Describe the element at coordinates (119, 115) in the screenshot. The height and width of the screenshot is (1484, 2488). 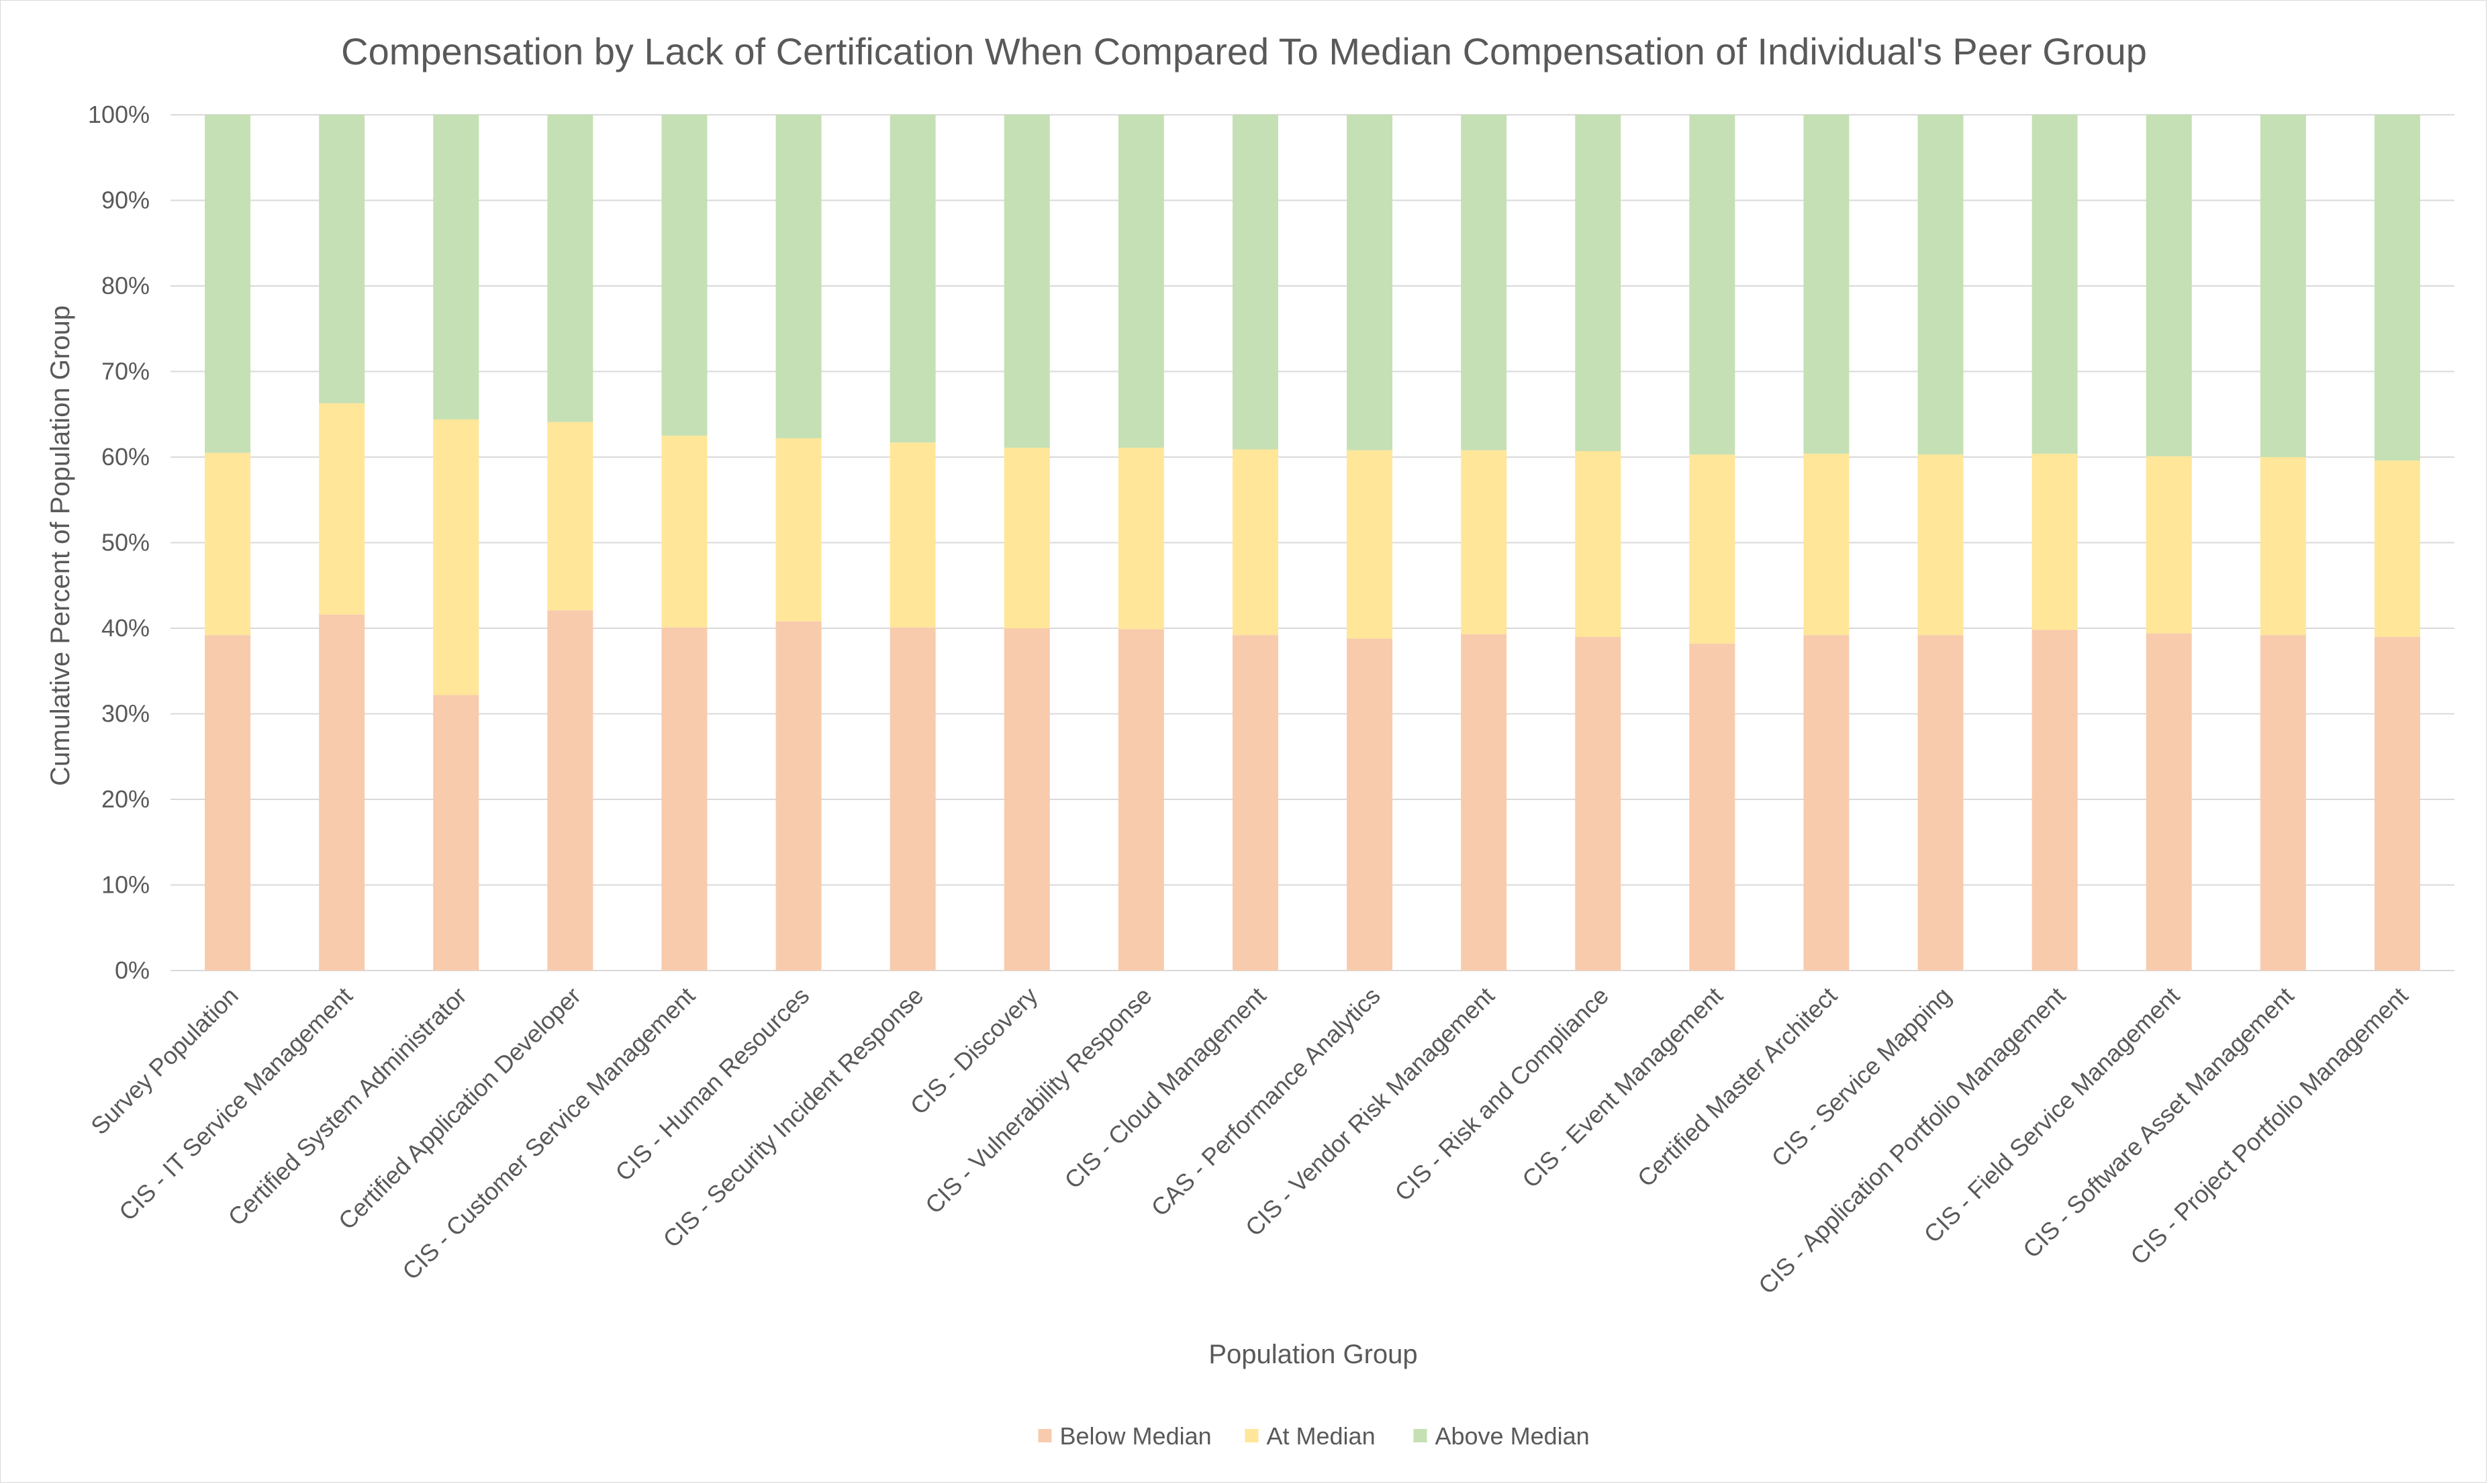
I see `y-tick-label: 100%` at that location.